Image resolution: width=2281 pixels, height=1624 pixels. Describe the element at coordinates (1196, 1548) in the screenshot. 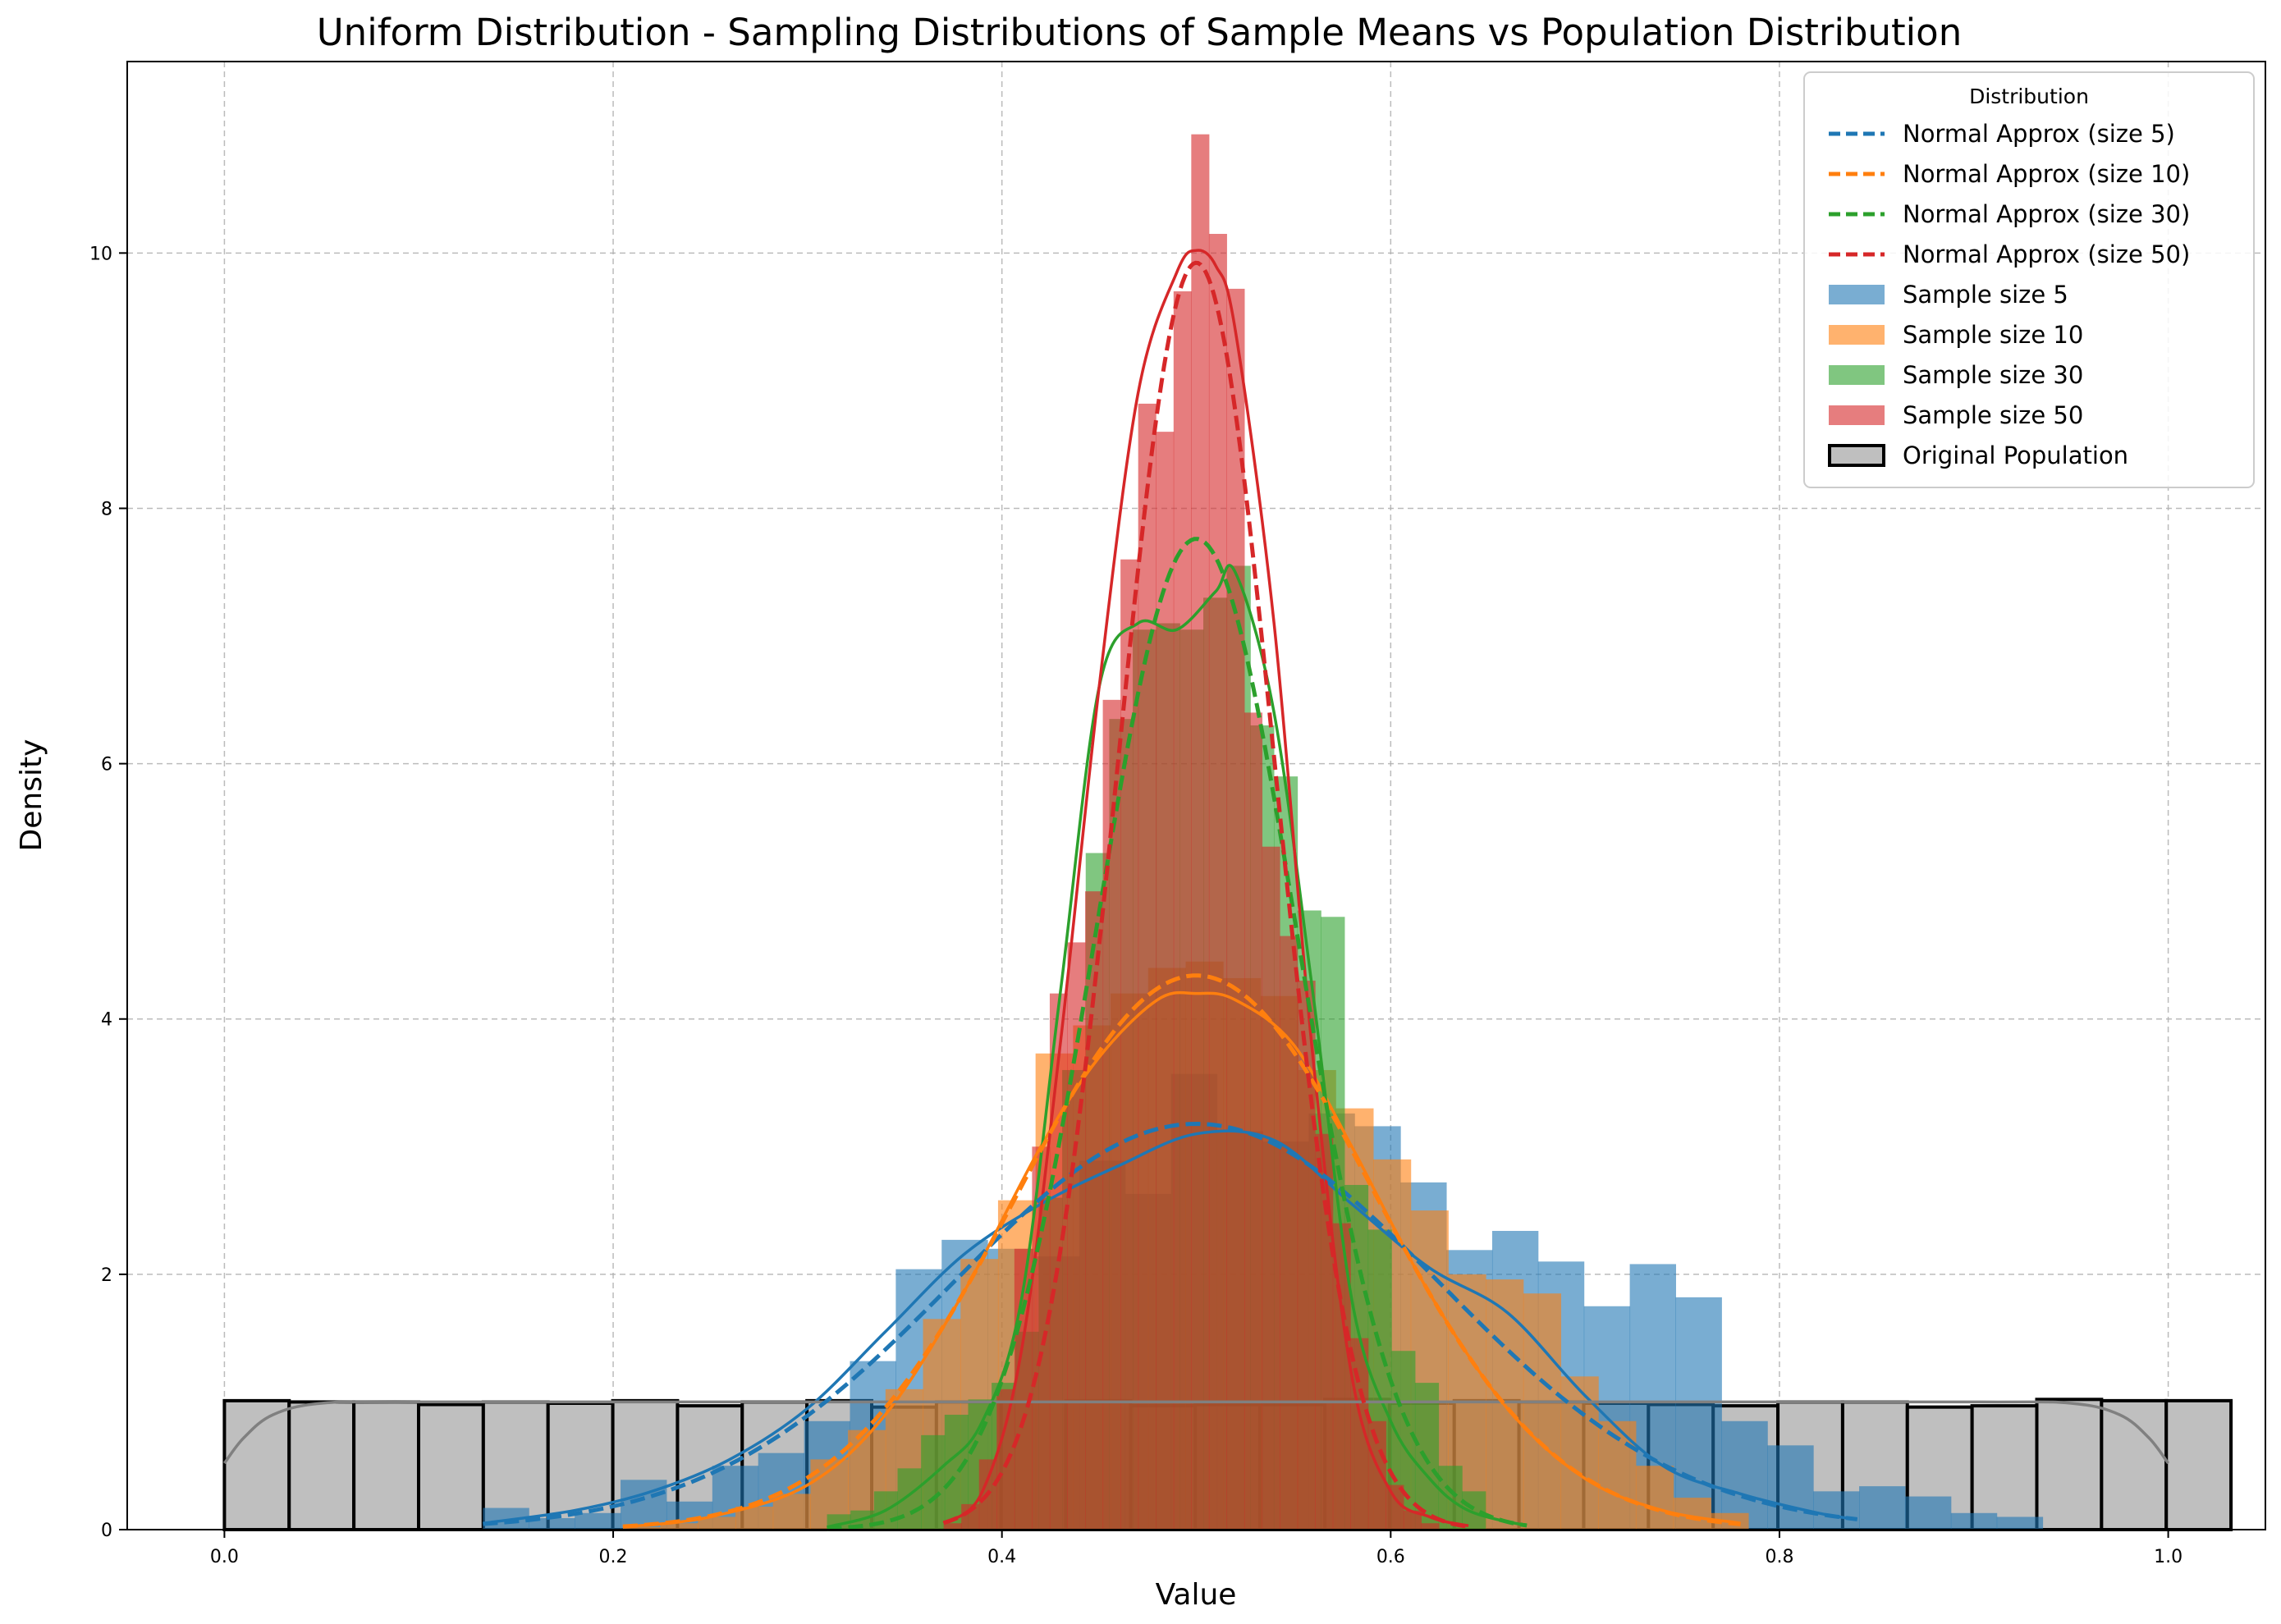

I see `x-axis-ticks: 0.0 0.2 0.4 0.6 0.8 1.0` at that location.